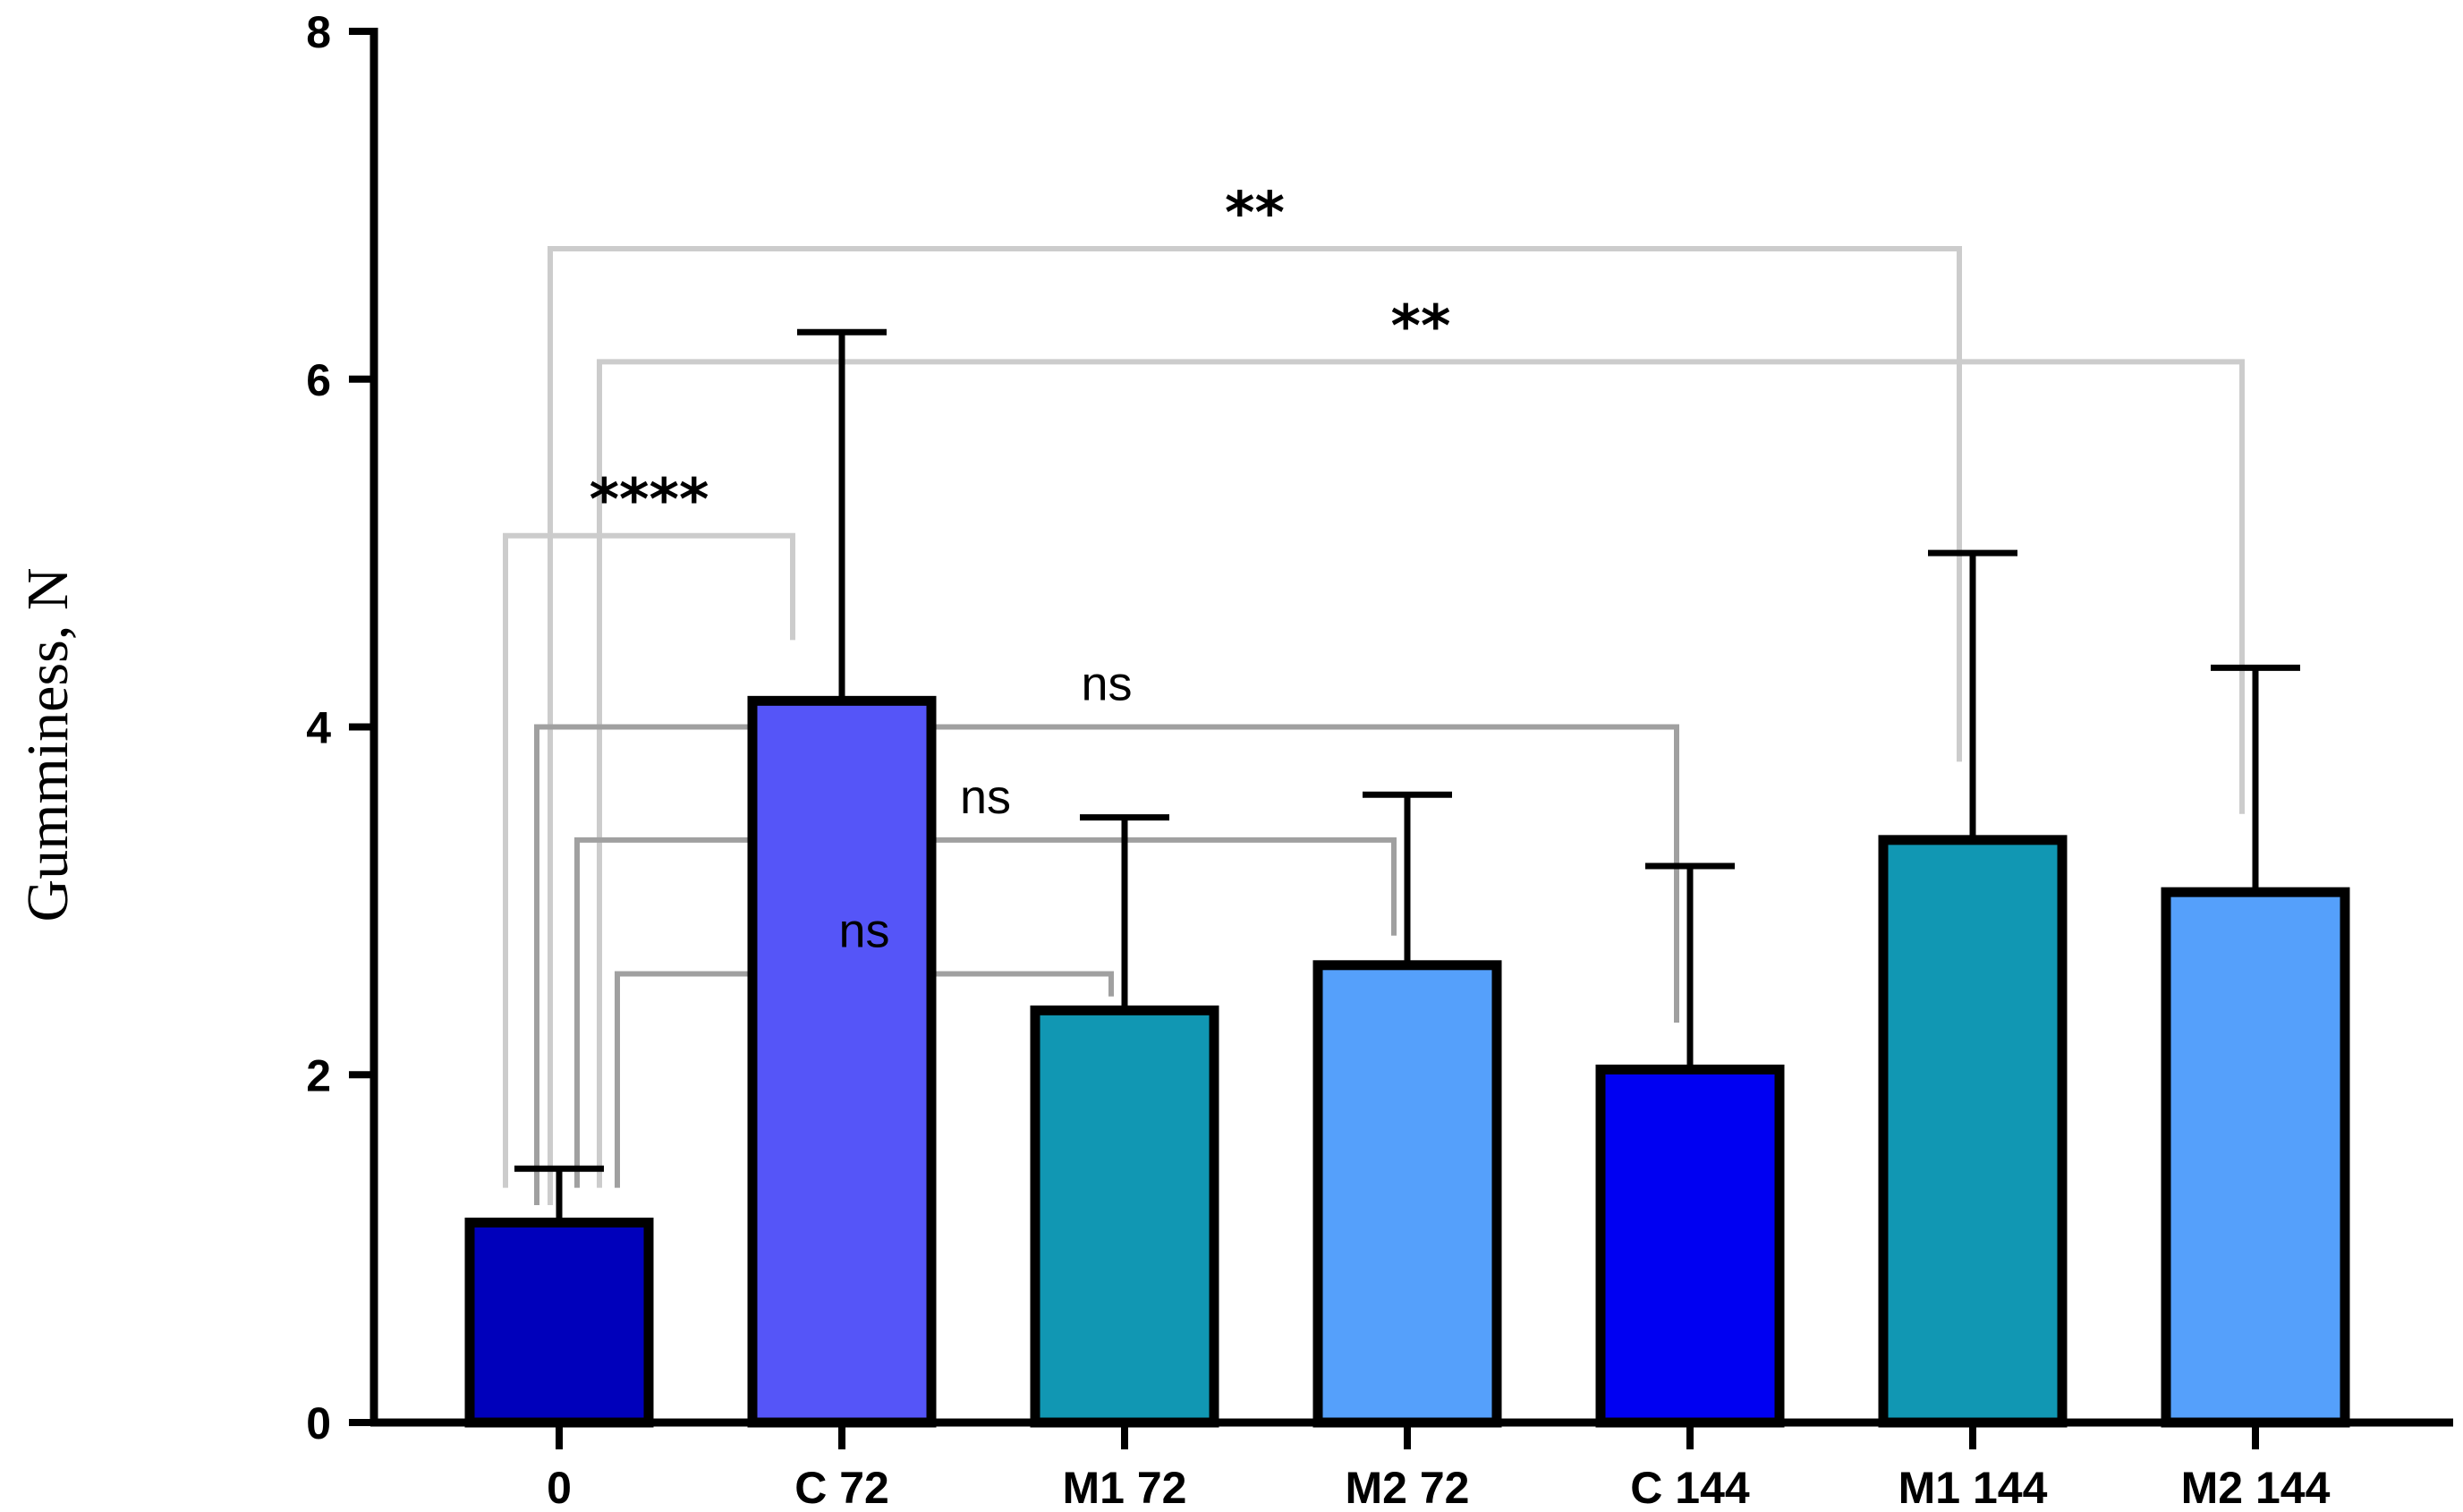 The width and height of the screenshot is (2463, 1512). Describe the element at coordinates (318, 1423) in the screenshot. I see `y-tick-label-0: 0` at that location.